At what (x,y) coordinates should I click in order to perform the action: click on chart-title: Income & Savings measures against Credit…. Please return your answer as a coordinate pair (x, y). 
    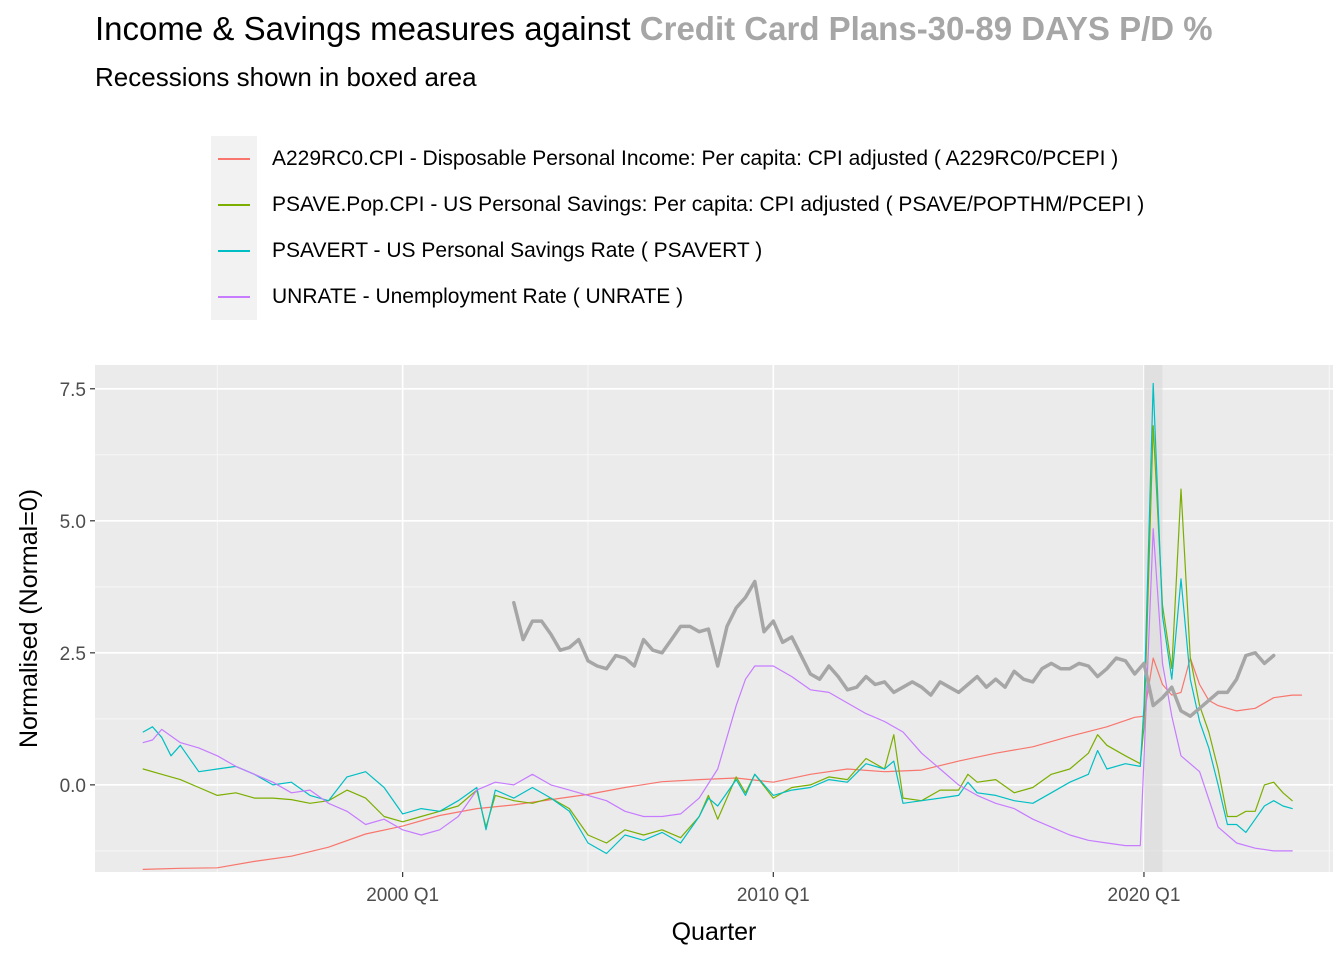
    Looking at the image, I should click on (654, 29).